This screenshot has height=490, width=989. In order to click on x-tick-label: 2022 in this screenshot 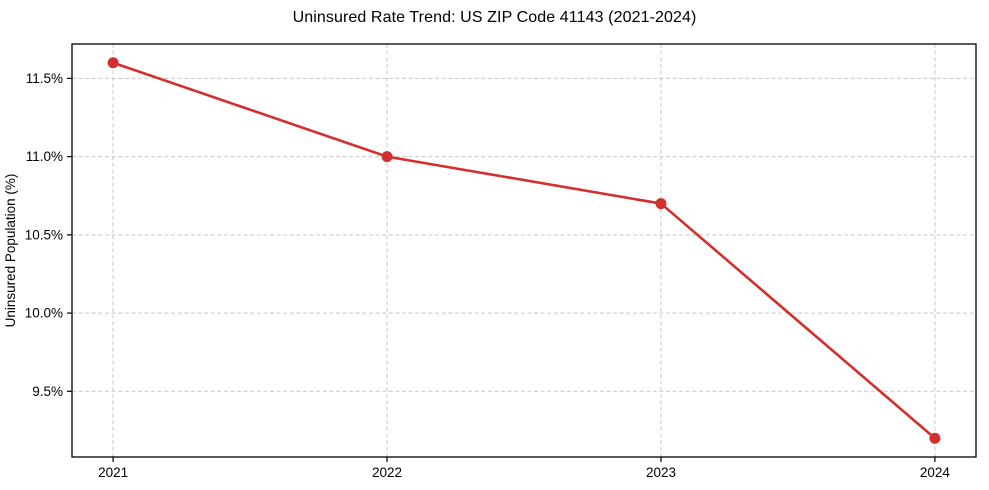, I will do `click(387, 472)`.